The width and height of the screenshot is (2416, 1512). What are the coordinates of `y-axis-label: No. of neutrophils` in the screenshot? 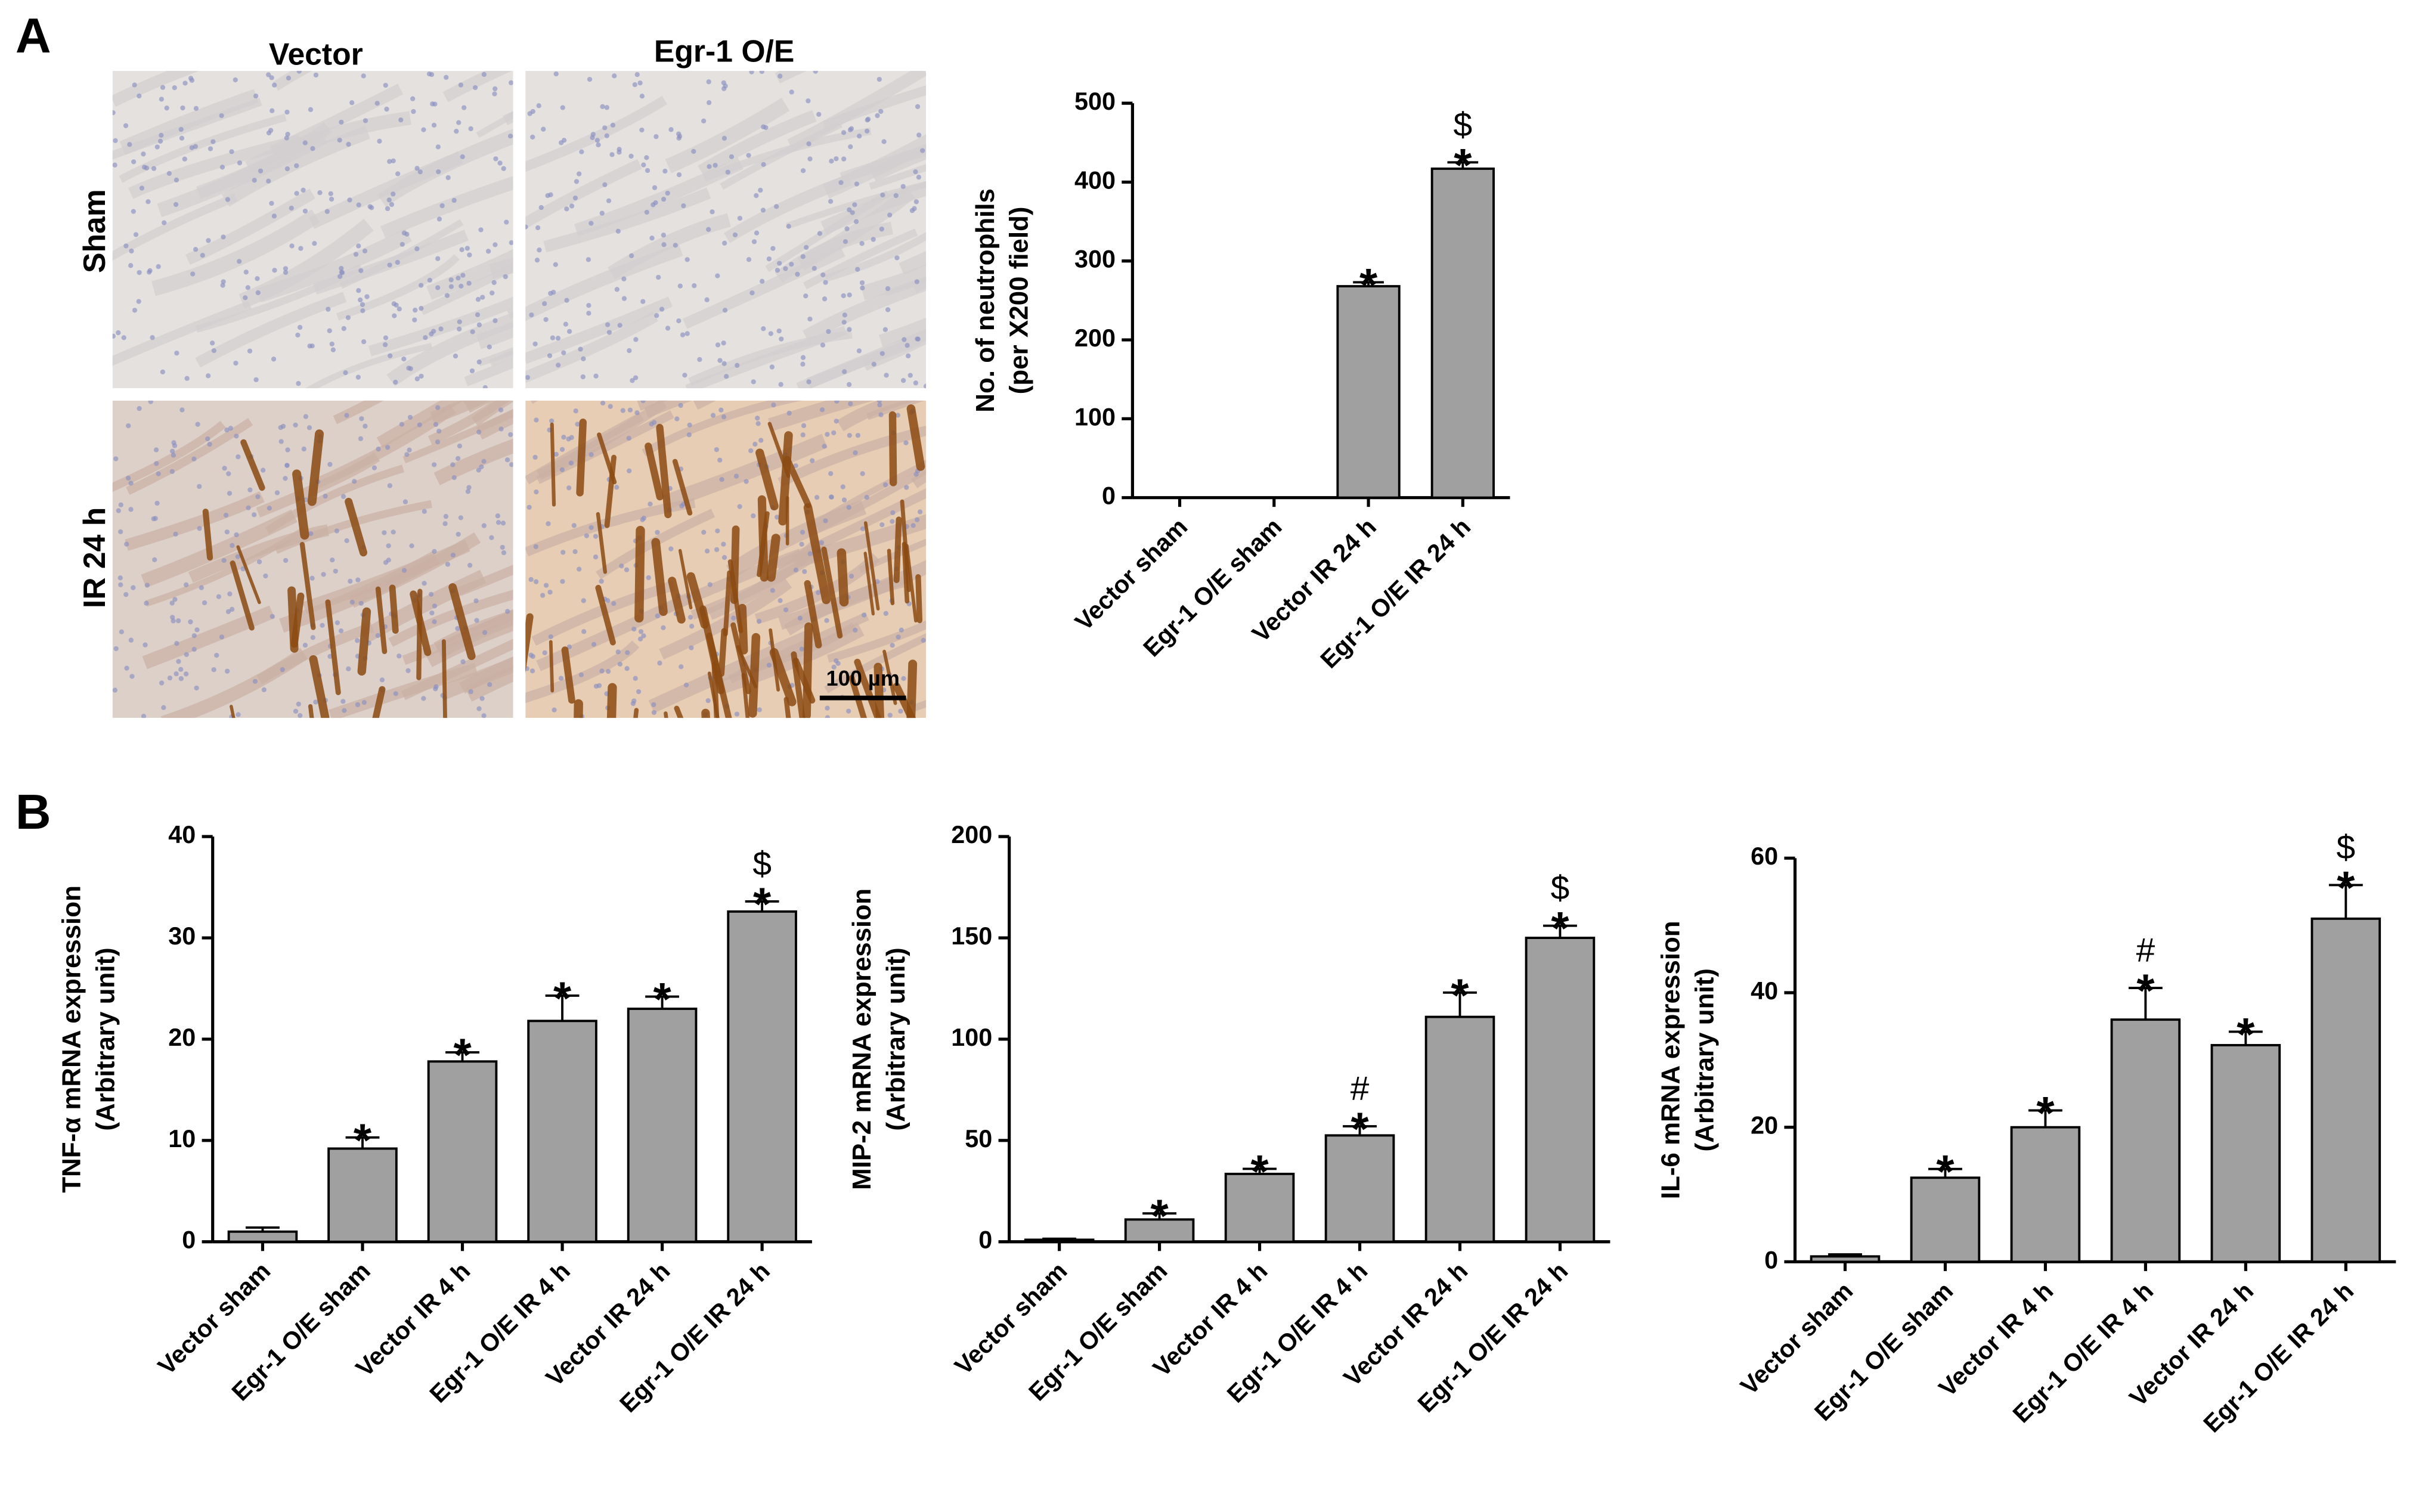 It's located at (986, 300).